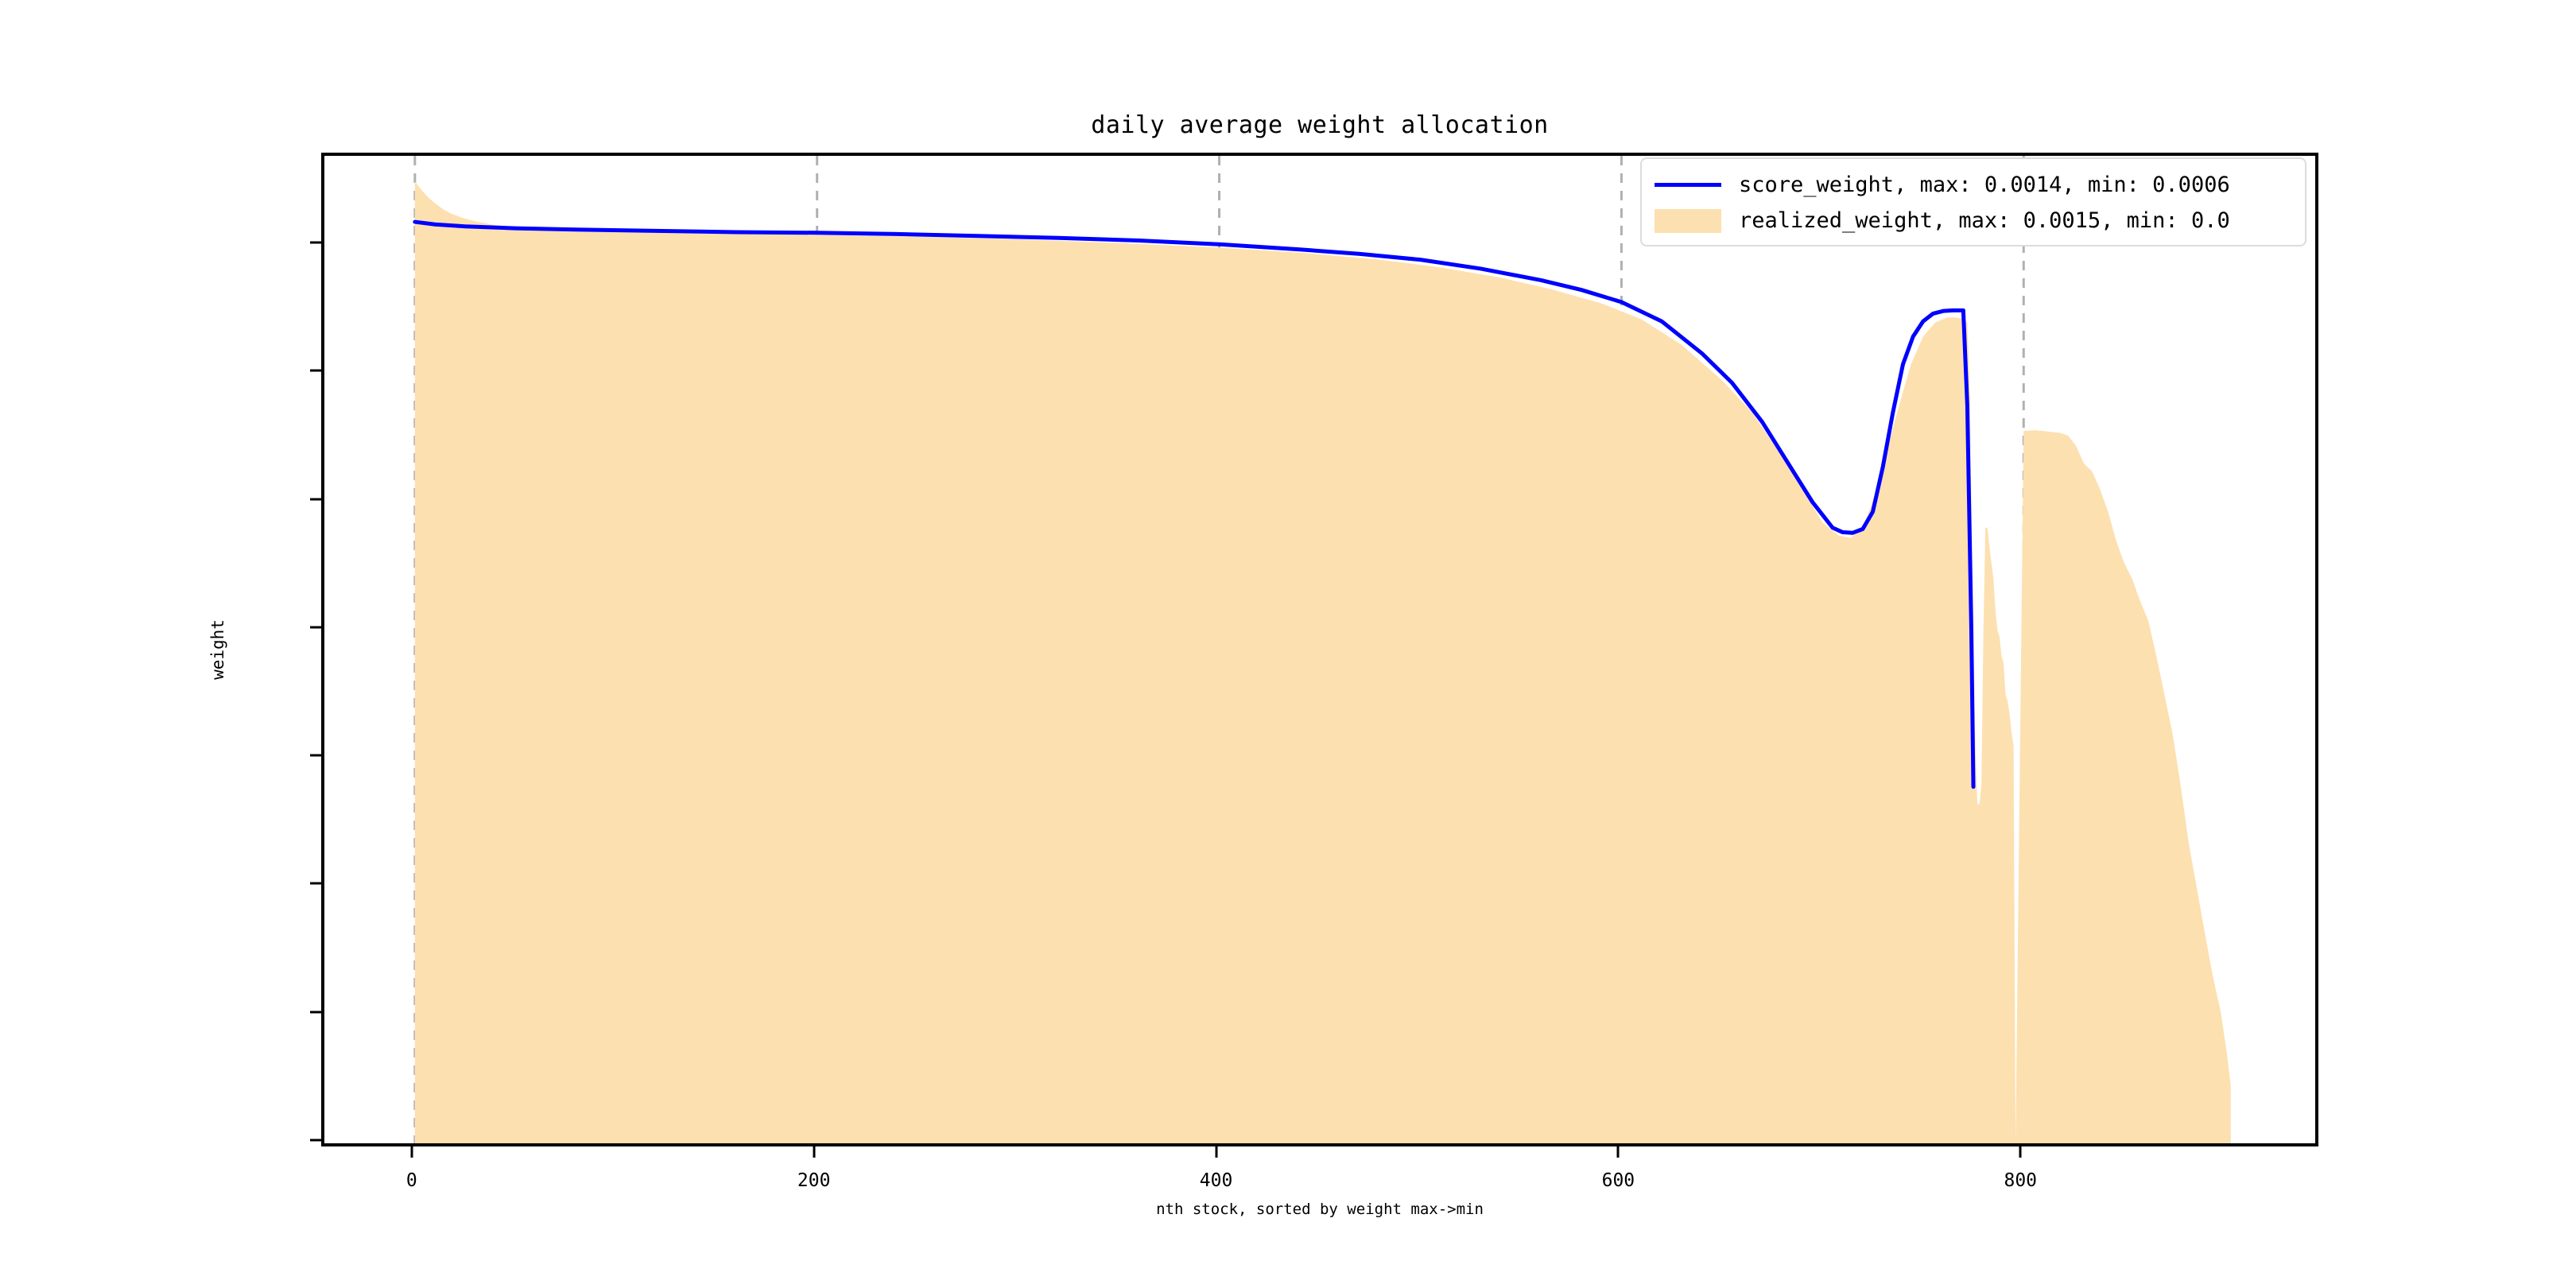  I want to click on x-tick-label-600: 600, so click(1618, 1180).